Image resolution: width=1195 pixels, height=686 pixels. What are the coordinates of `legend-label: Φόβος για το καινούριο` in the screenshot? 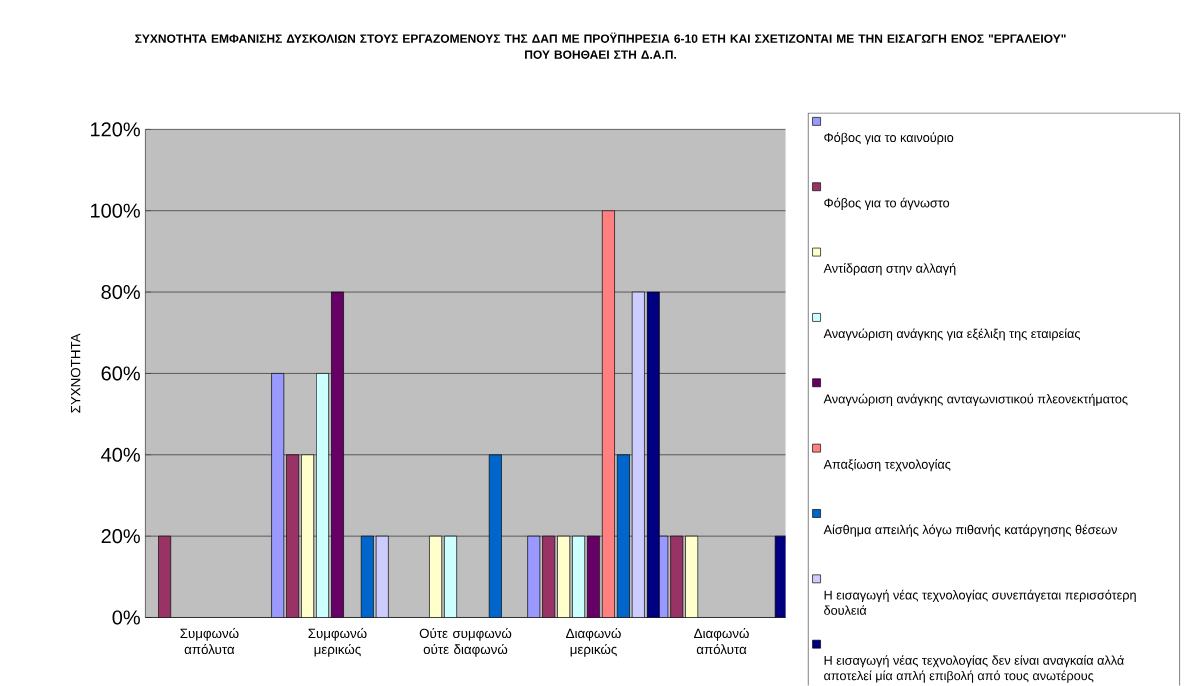 It's located at (889, 138).